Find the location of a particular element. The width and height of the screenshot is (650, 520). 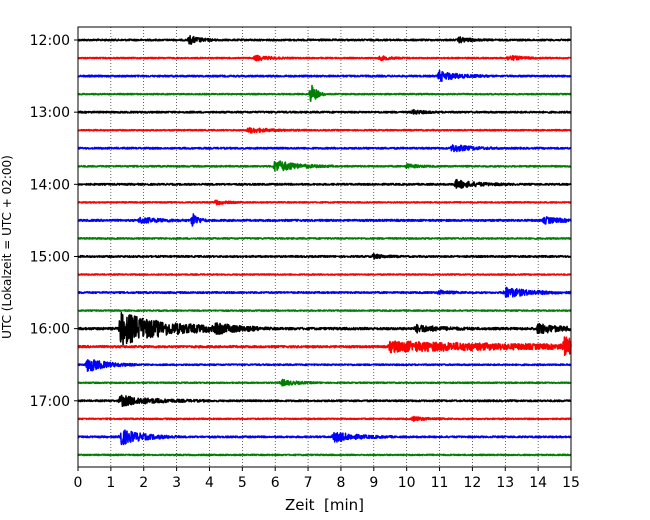

x-tick-label: 8 is located at coordinates (340, 483).